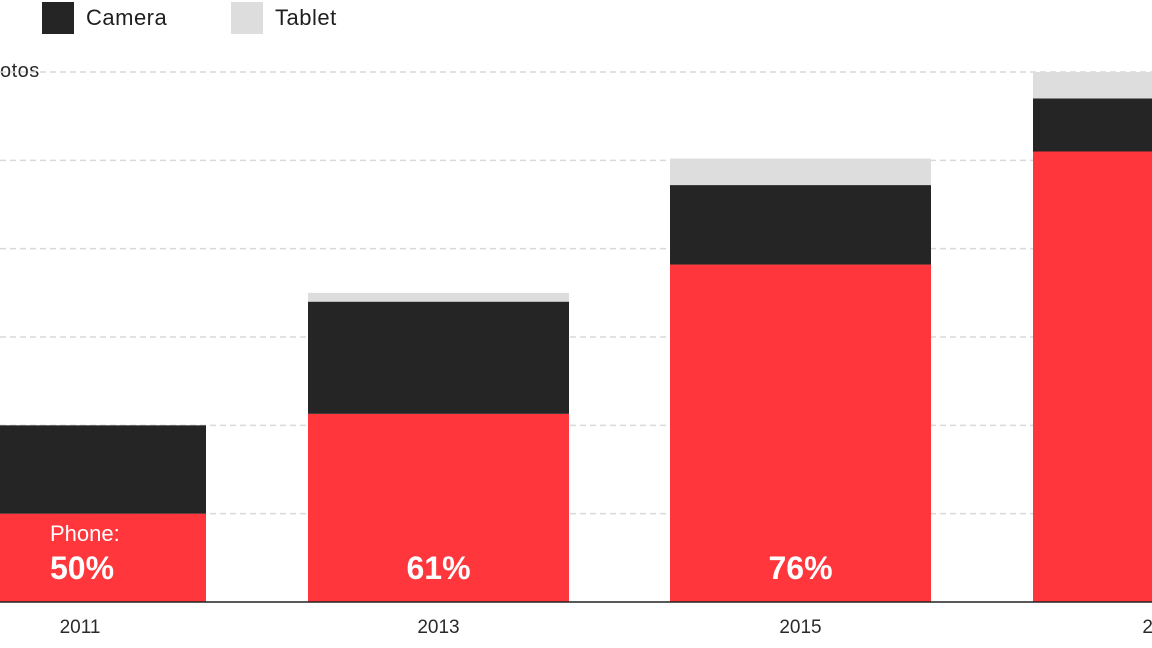  I want to click on axis-layer: 2011 2013 2015 2017, so click(576, 619).